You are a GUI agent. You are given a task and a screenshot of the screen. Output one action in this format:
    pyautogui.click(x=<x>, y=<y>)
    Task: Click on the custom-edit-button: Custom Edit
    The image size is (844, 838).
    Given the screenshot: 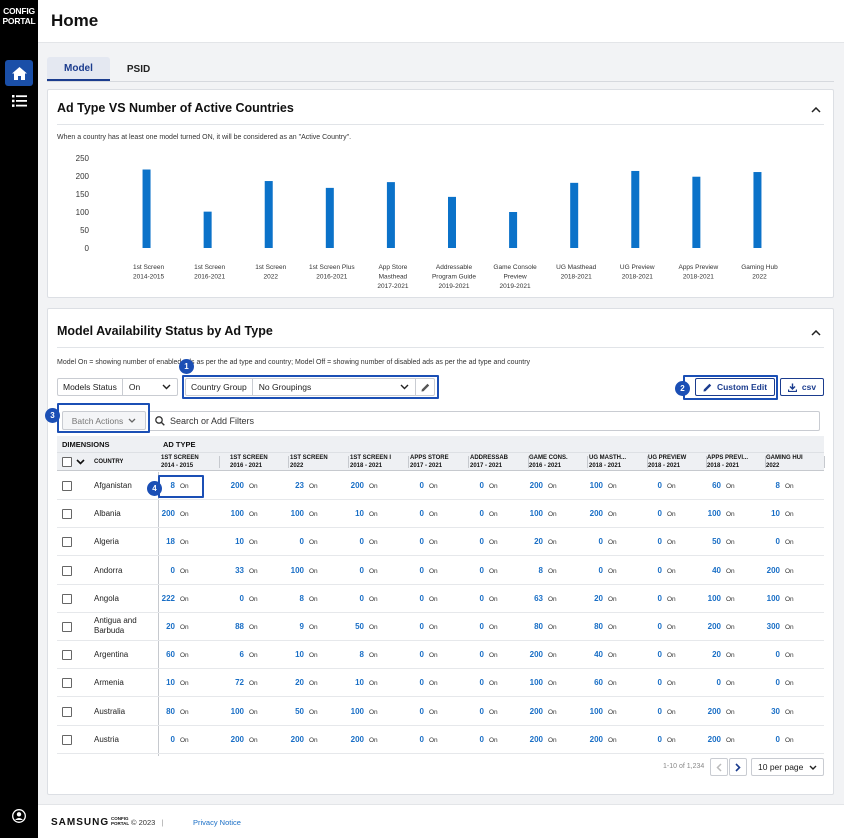 What is the action you would take?
    pyautogui.click(x=735, y=387)
    